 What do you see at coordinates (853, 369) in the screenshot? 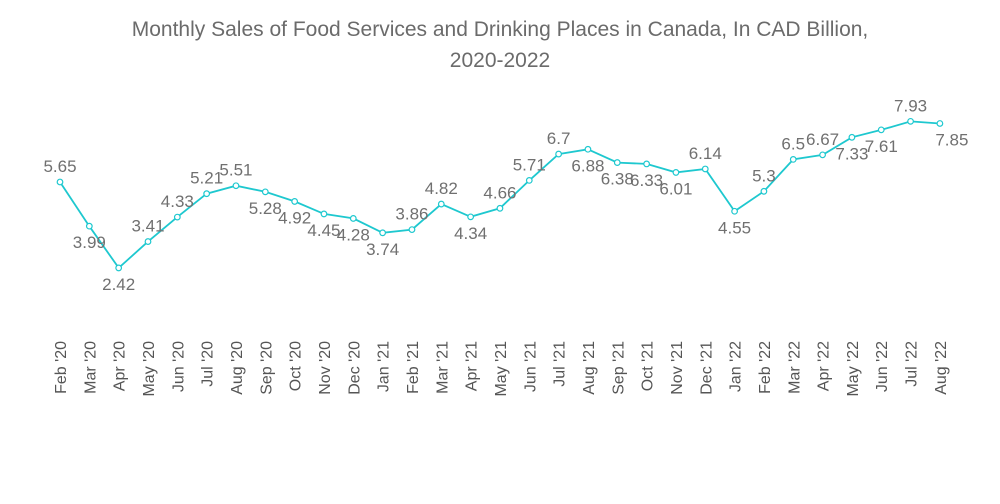
I see `x-tick-label: May '22` at bounding box center [853, 369].